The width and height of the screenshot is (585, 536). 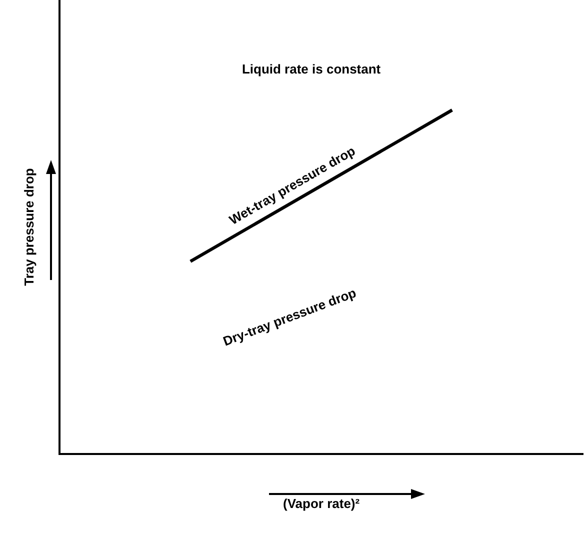 What do you see at coordinates (312, 69) in the screenshot?
I see `text: Liquid rate is constant` at bounding box center [312, 69].